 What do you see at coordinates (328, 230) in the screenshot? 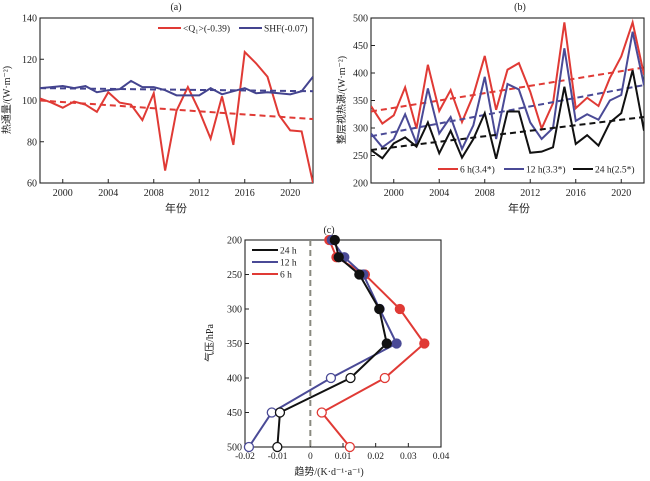
I see `panel-c-label: (c)` at bounding box center [328, 230].